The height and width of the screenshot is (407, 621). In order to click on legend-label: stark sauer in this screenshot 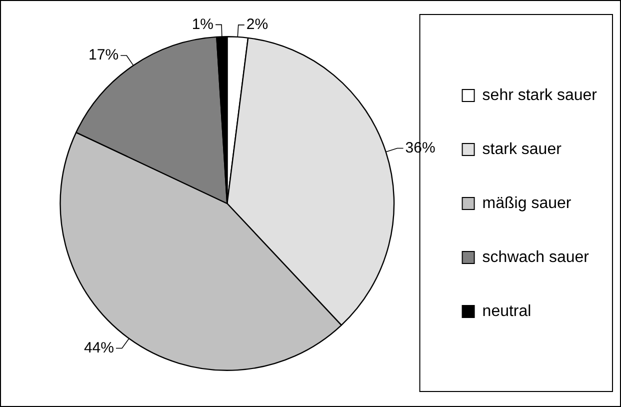, I will do `click(522, 149)`.